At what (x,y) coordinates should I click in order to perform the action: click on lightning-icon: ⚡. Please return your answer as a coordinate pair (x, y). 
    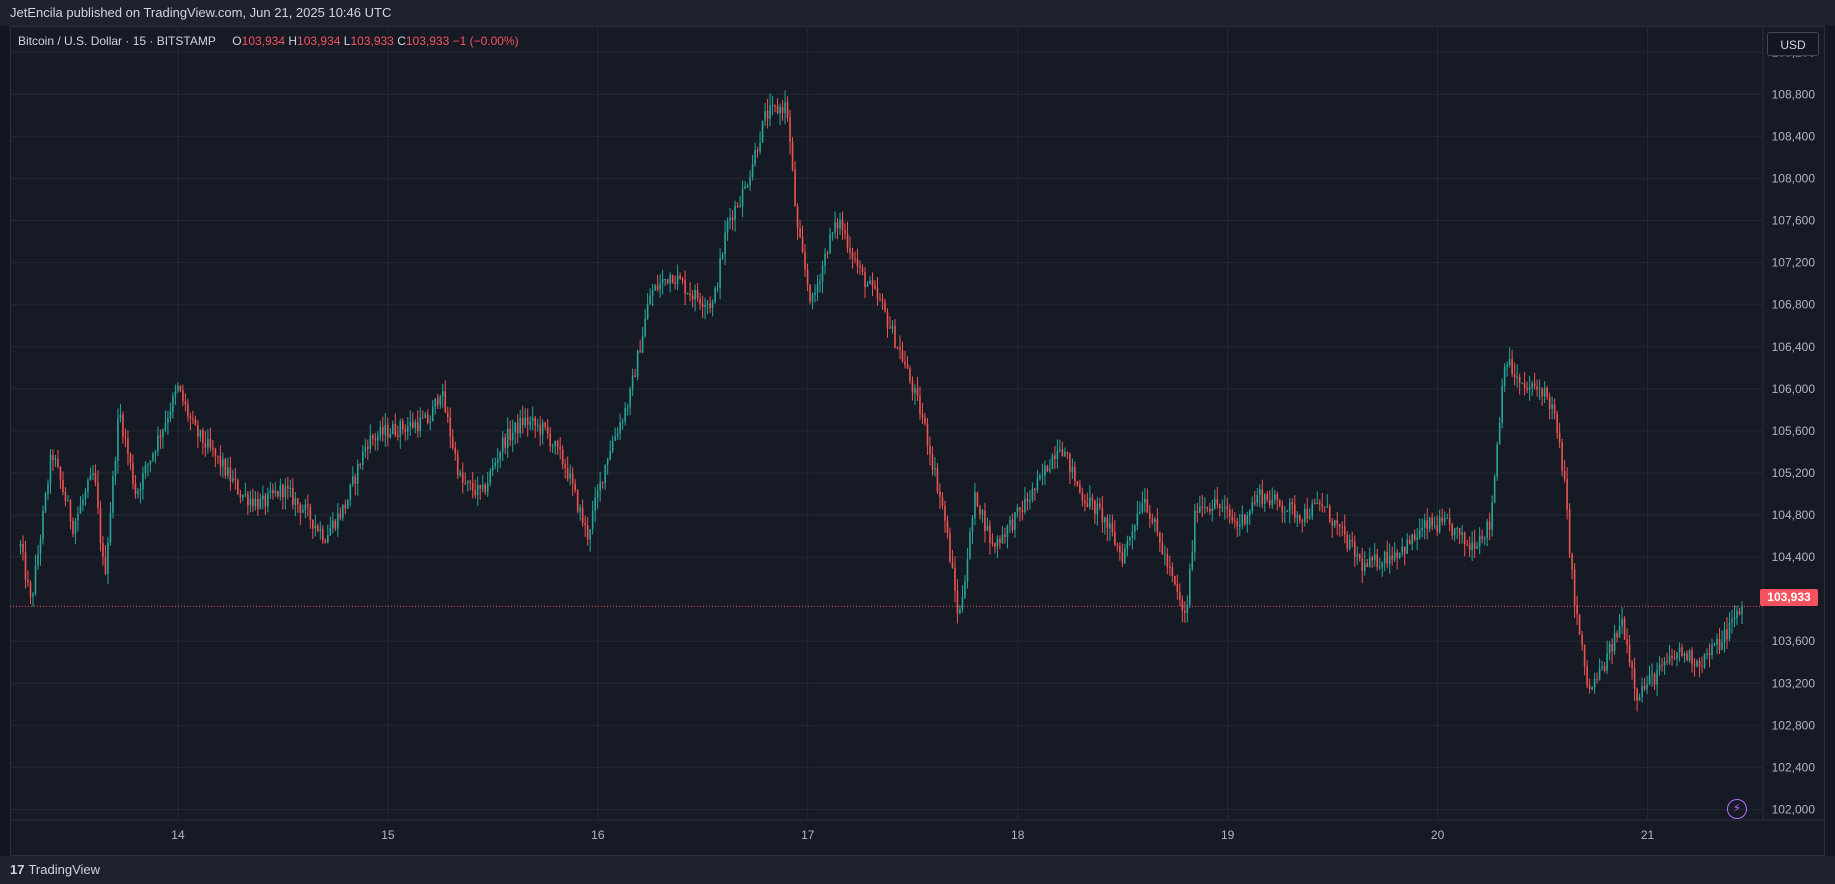
    Looking at the image, I should click on (1737, 809).